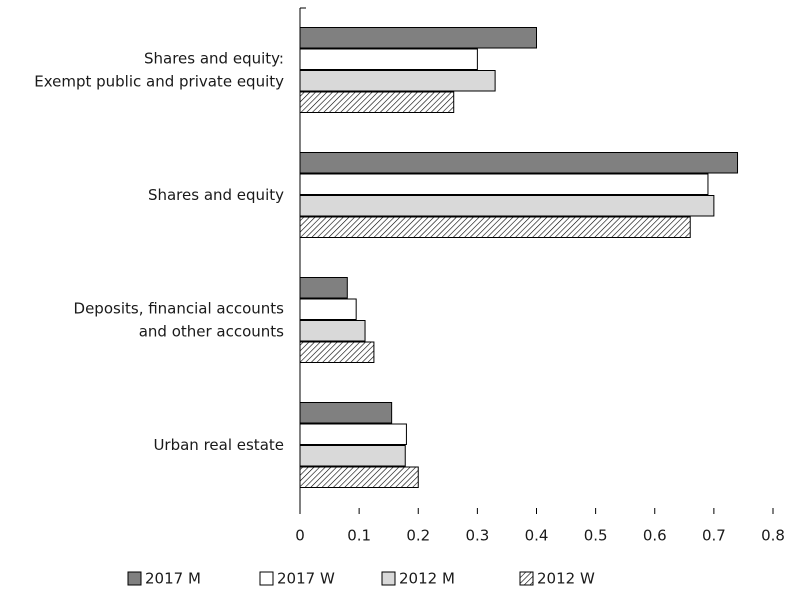 This screenshot has height=590, width=792. What do you see at coordinates (306, 579) in the screenshot?
I see `legend-label: 2017 W` at bounding box center [306, 579].